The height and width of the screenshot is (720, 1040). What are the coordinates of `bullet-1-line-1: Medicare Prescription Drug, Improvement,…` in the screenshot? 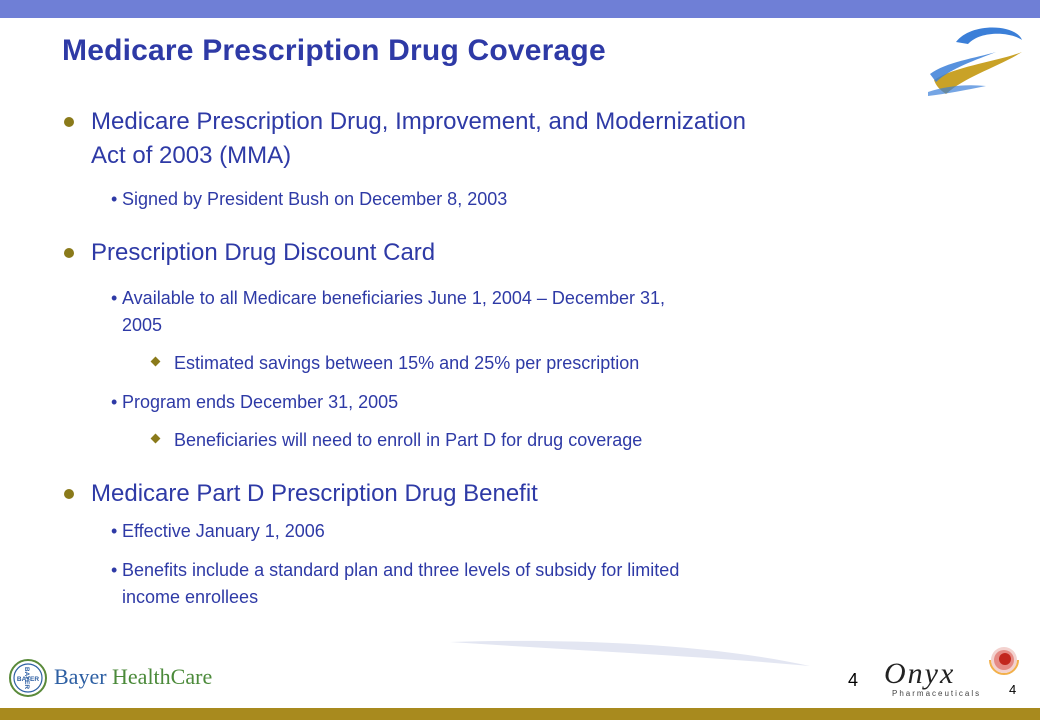 It's located at (418, 121).